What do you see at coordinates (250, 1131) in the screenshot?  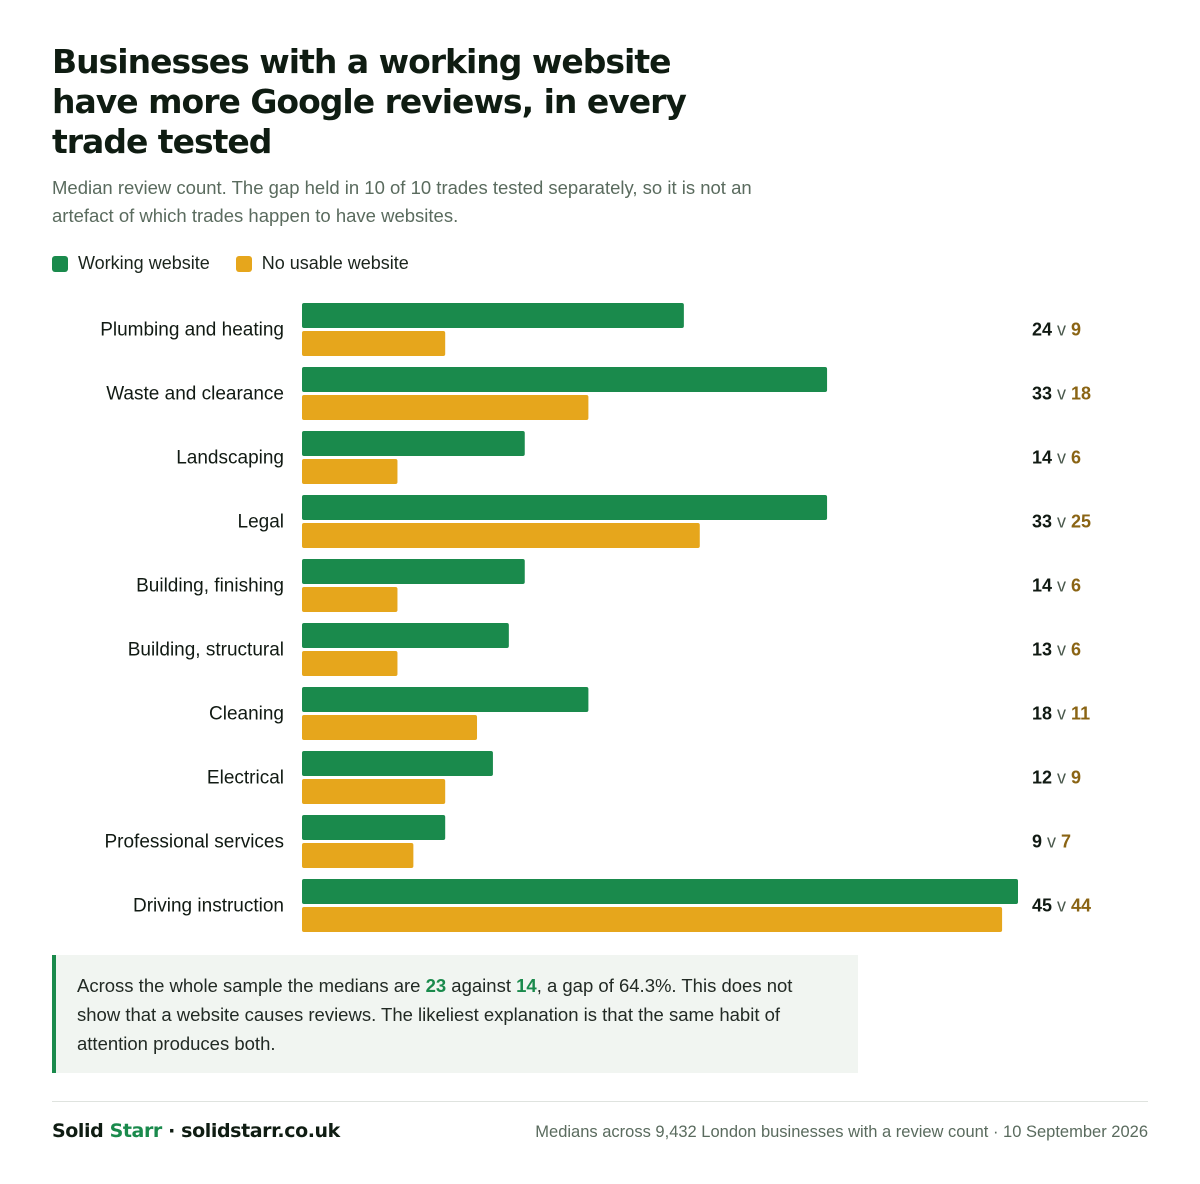 I see `brand-url: · solidstarr.co.uk` at bounding box center [250, 1131].